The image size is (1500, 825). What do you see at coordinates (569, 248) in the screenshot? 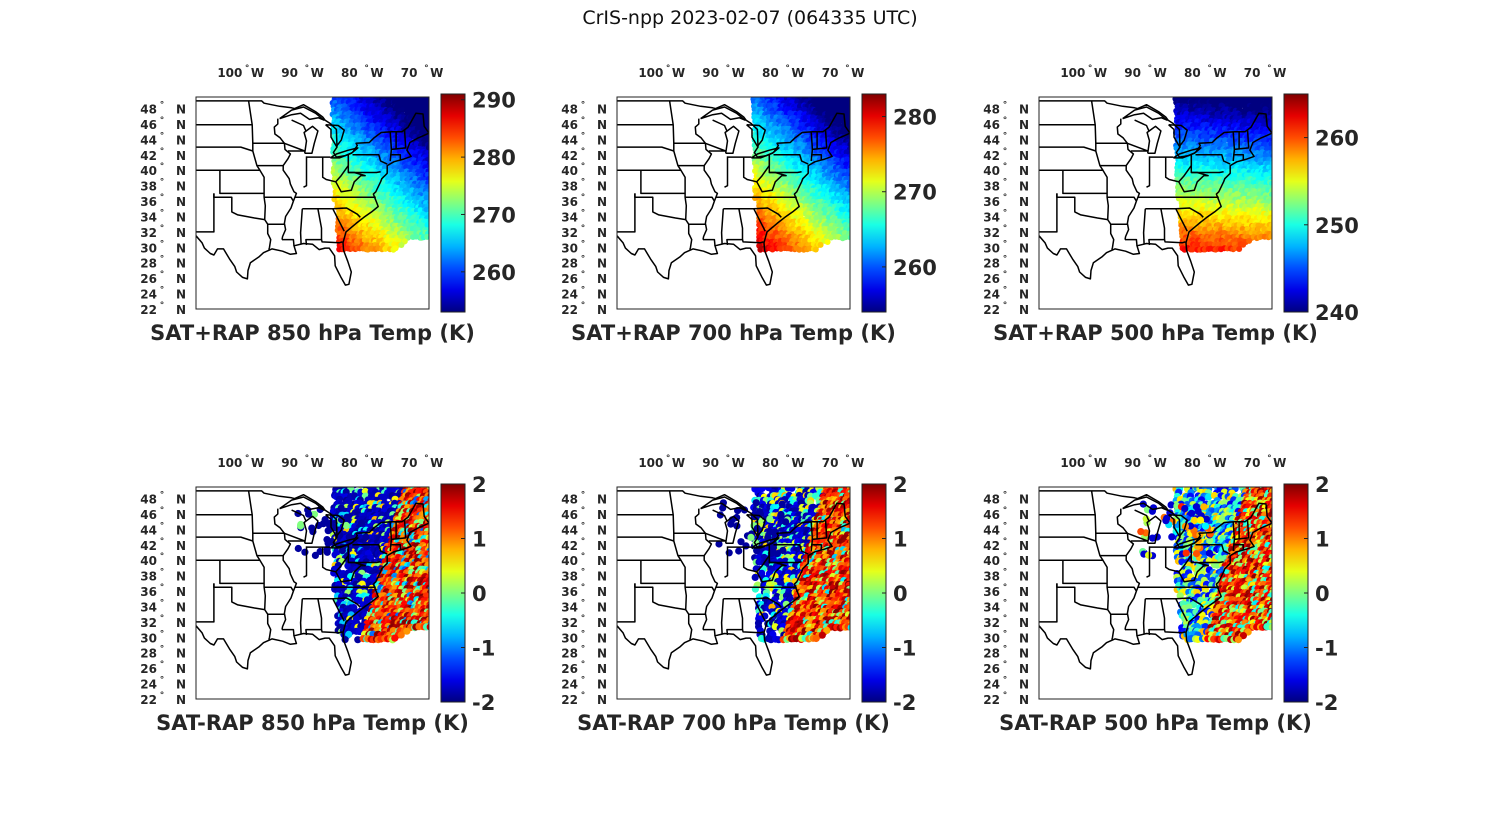
I see `lat-tick-label: 30` at bounding box center [569, 248].